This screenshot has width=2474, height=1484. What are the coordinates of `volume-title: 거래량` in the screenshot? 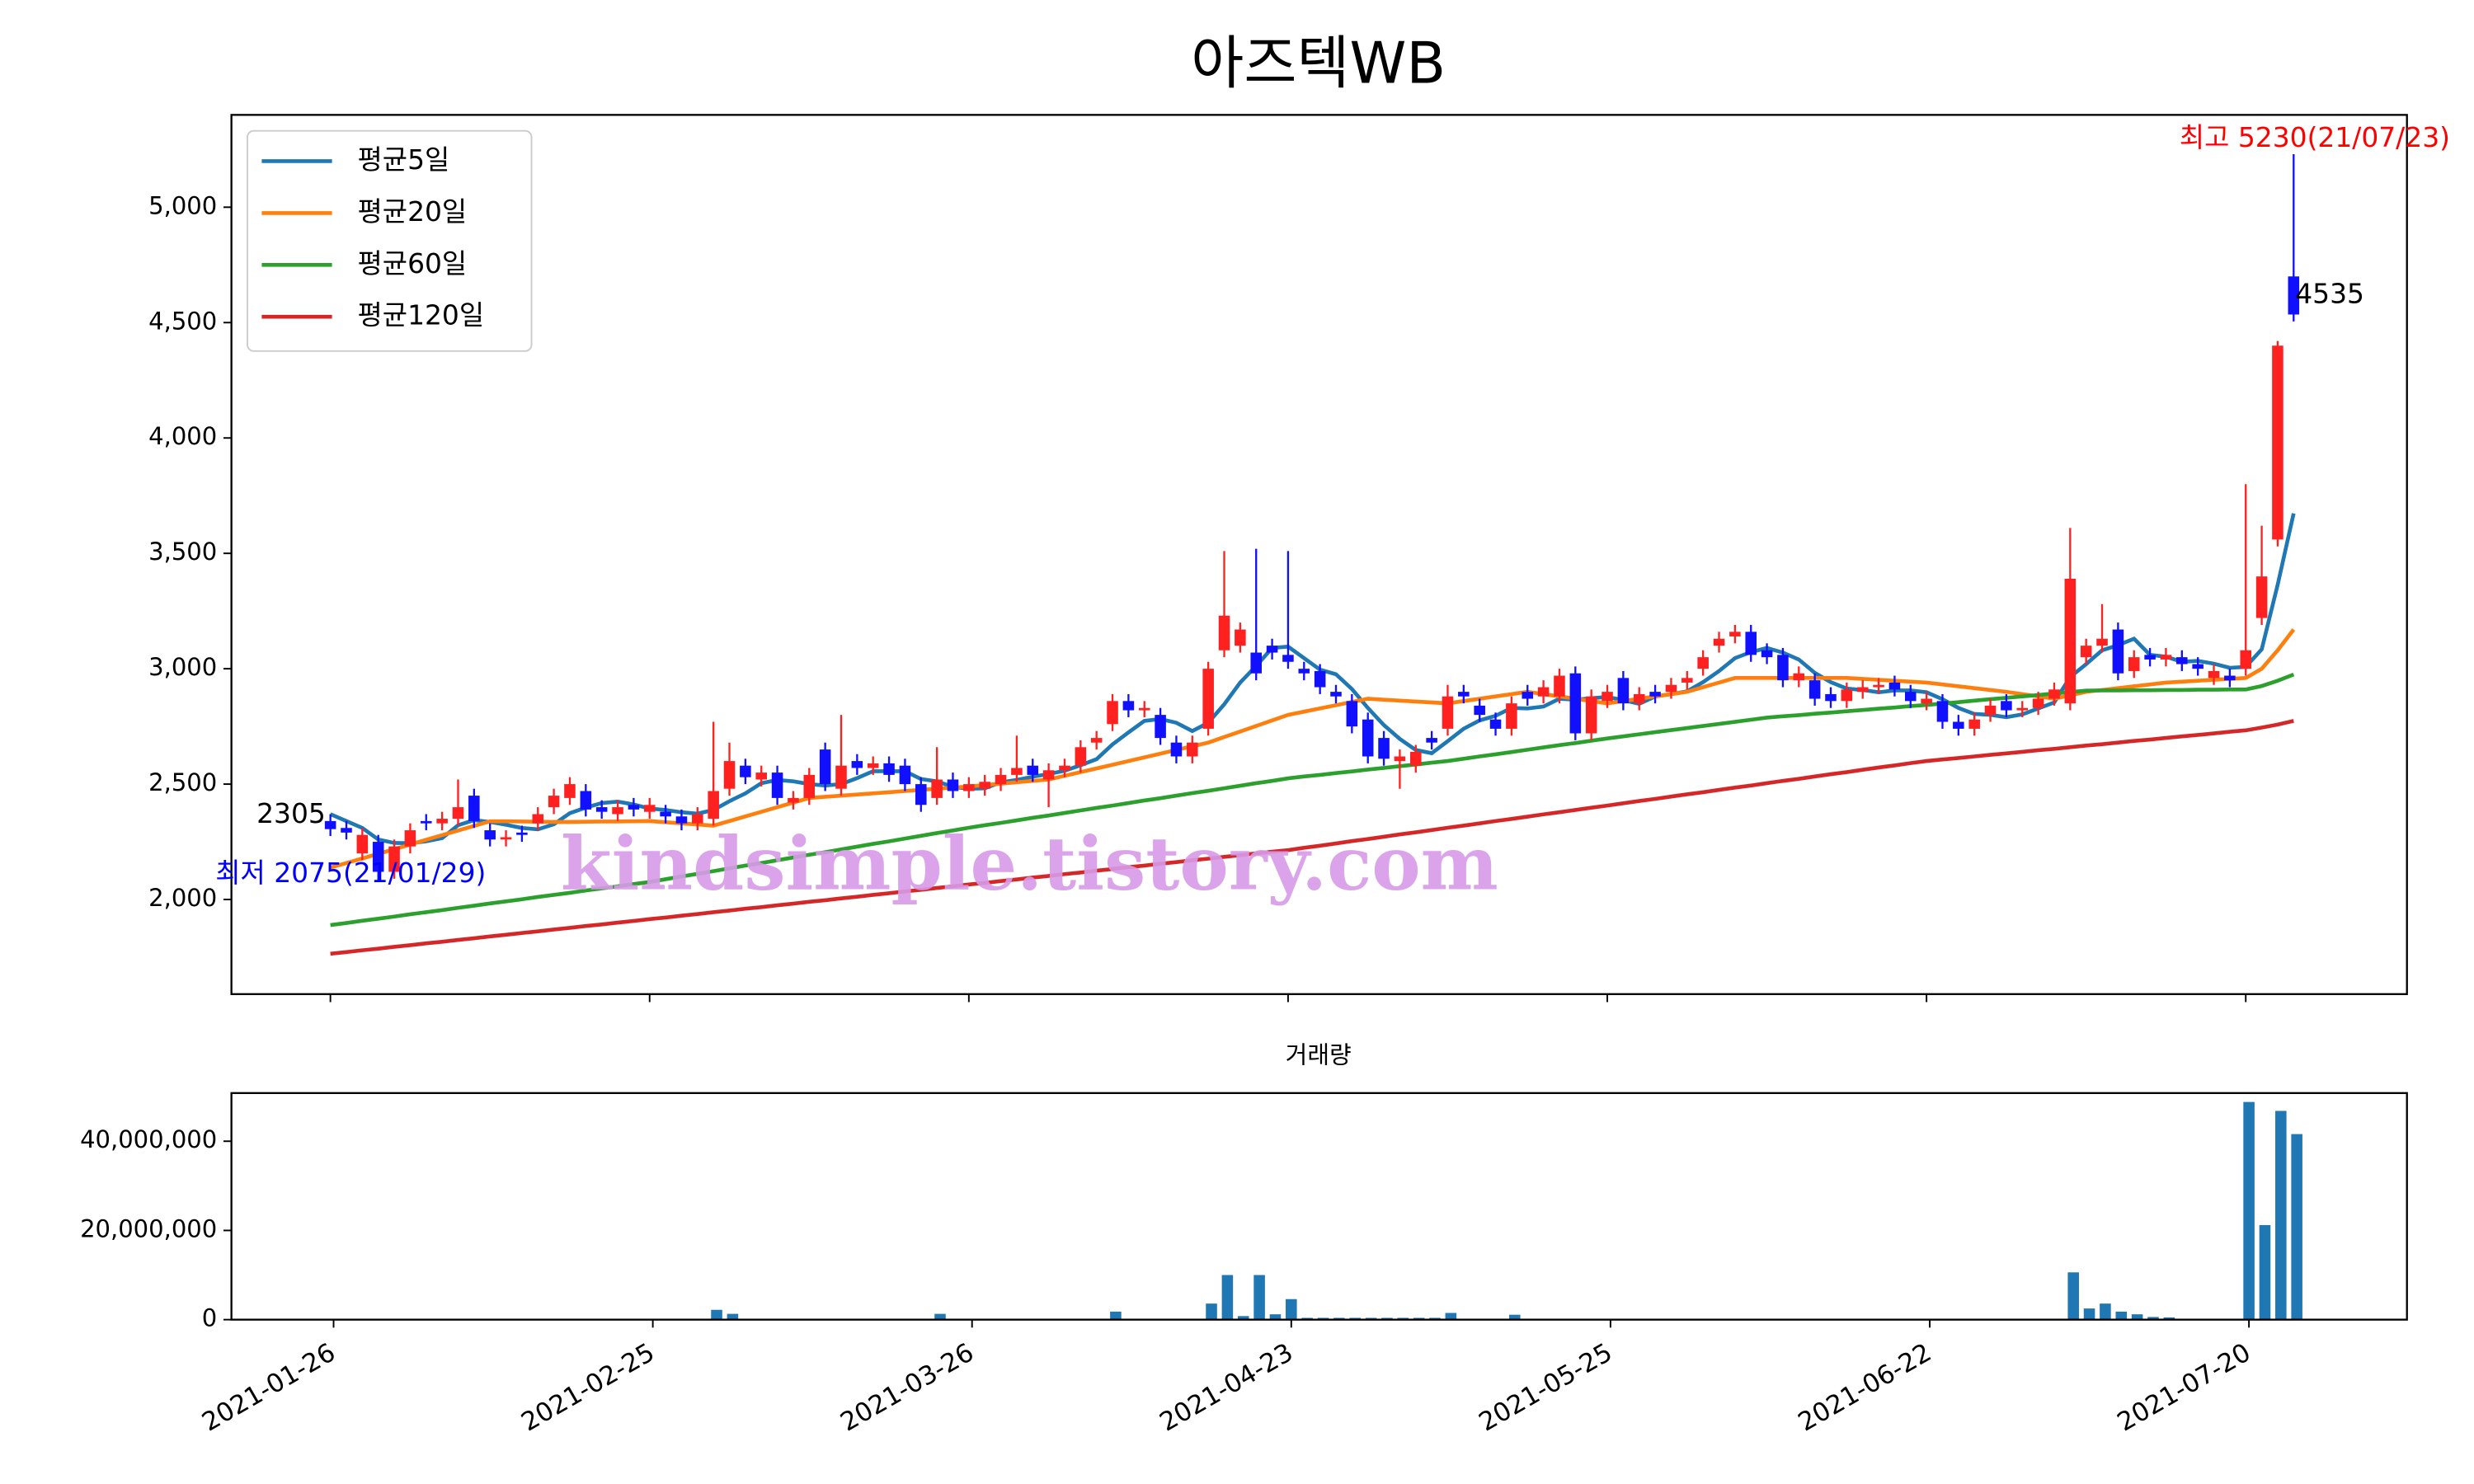 It's located at (1319, 1054).